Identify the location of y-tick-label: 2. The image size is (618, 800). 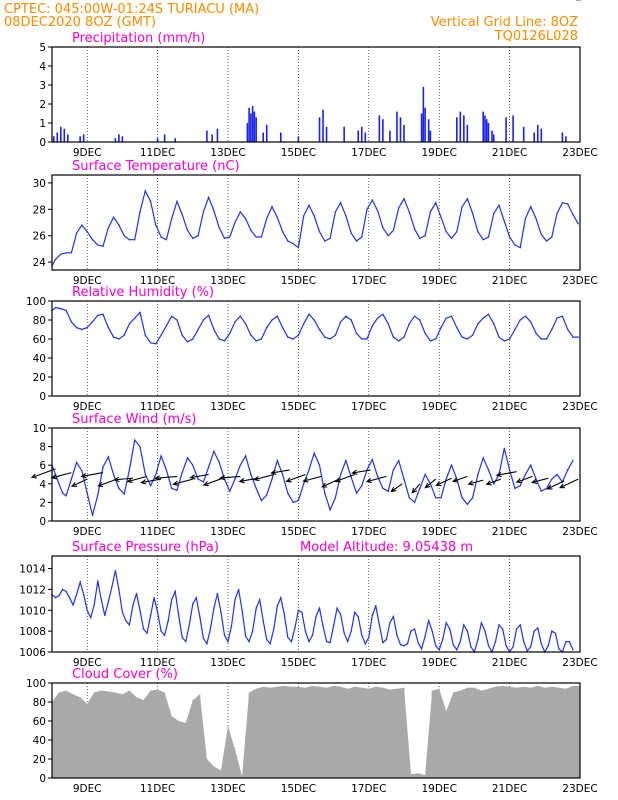
(42, 503).